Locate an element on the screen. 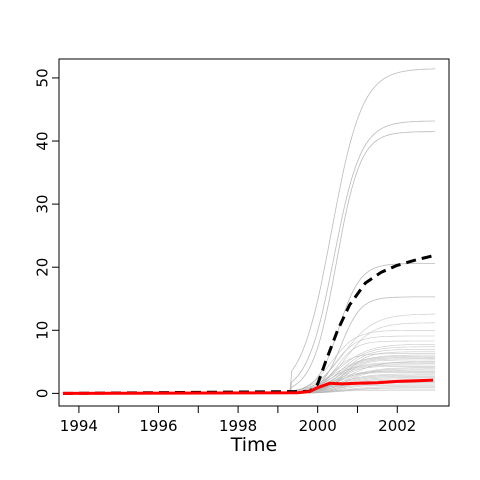 The height and width of the screenshot is (480, 480). x-axis: 1994 1996 1998 2000 2002 is located at coordinates (238, 420).